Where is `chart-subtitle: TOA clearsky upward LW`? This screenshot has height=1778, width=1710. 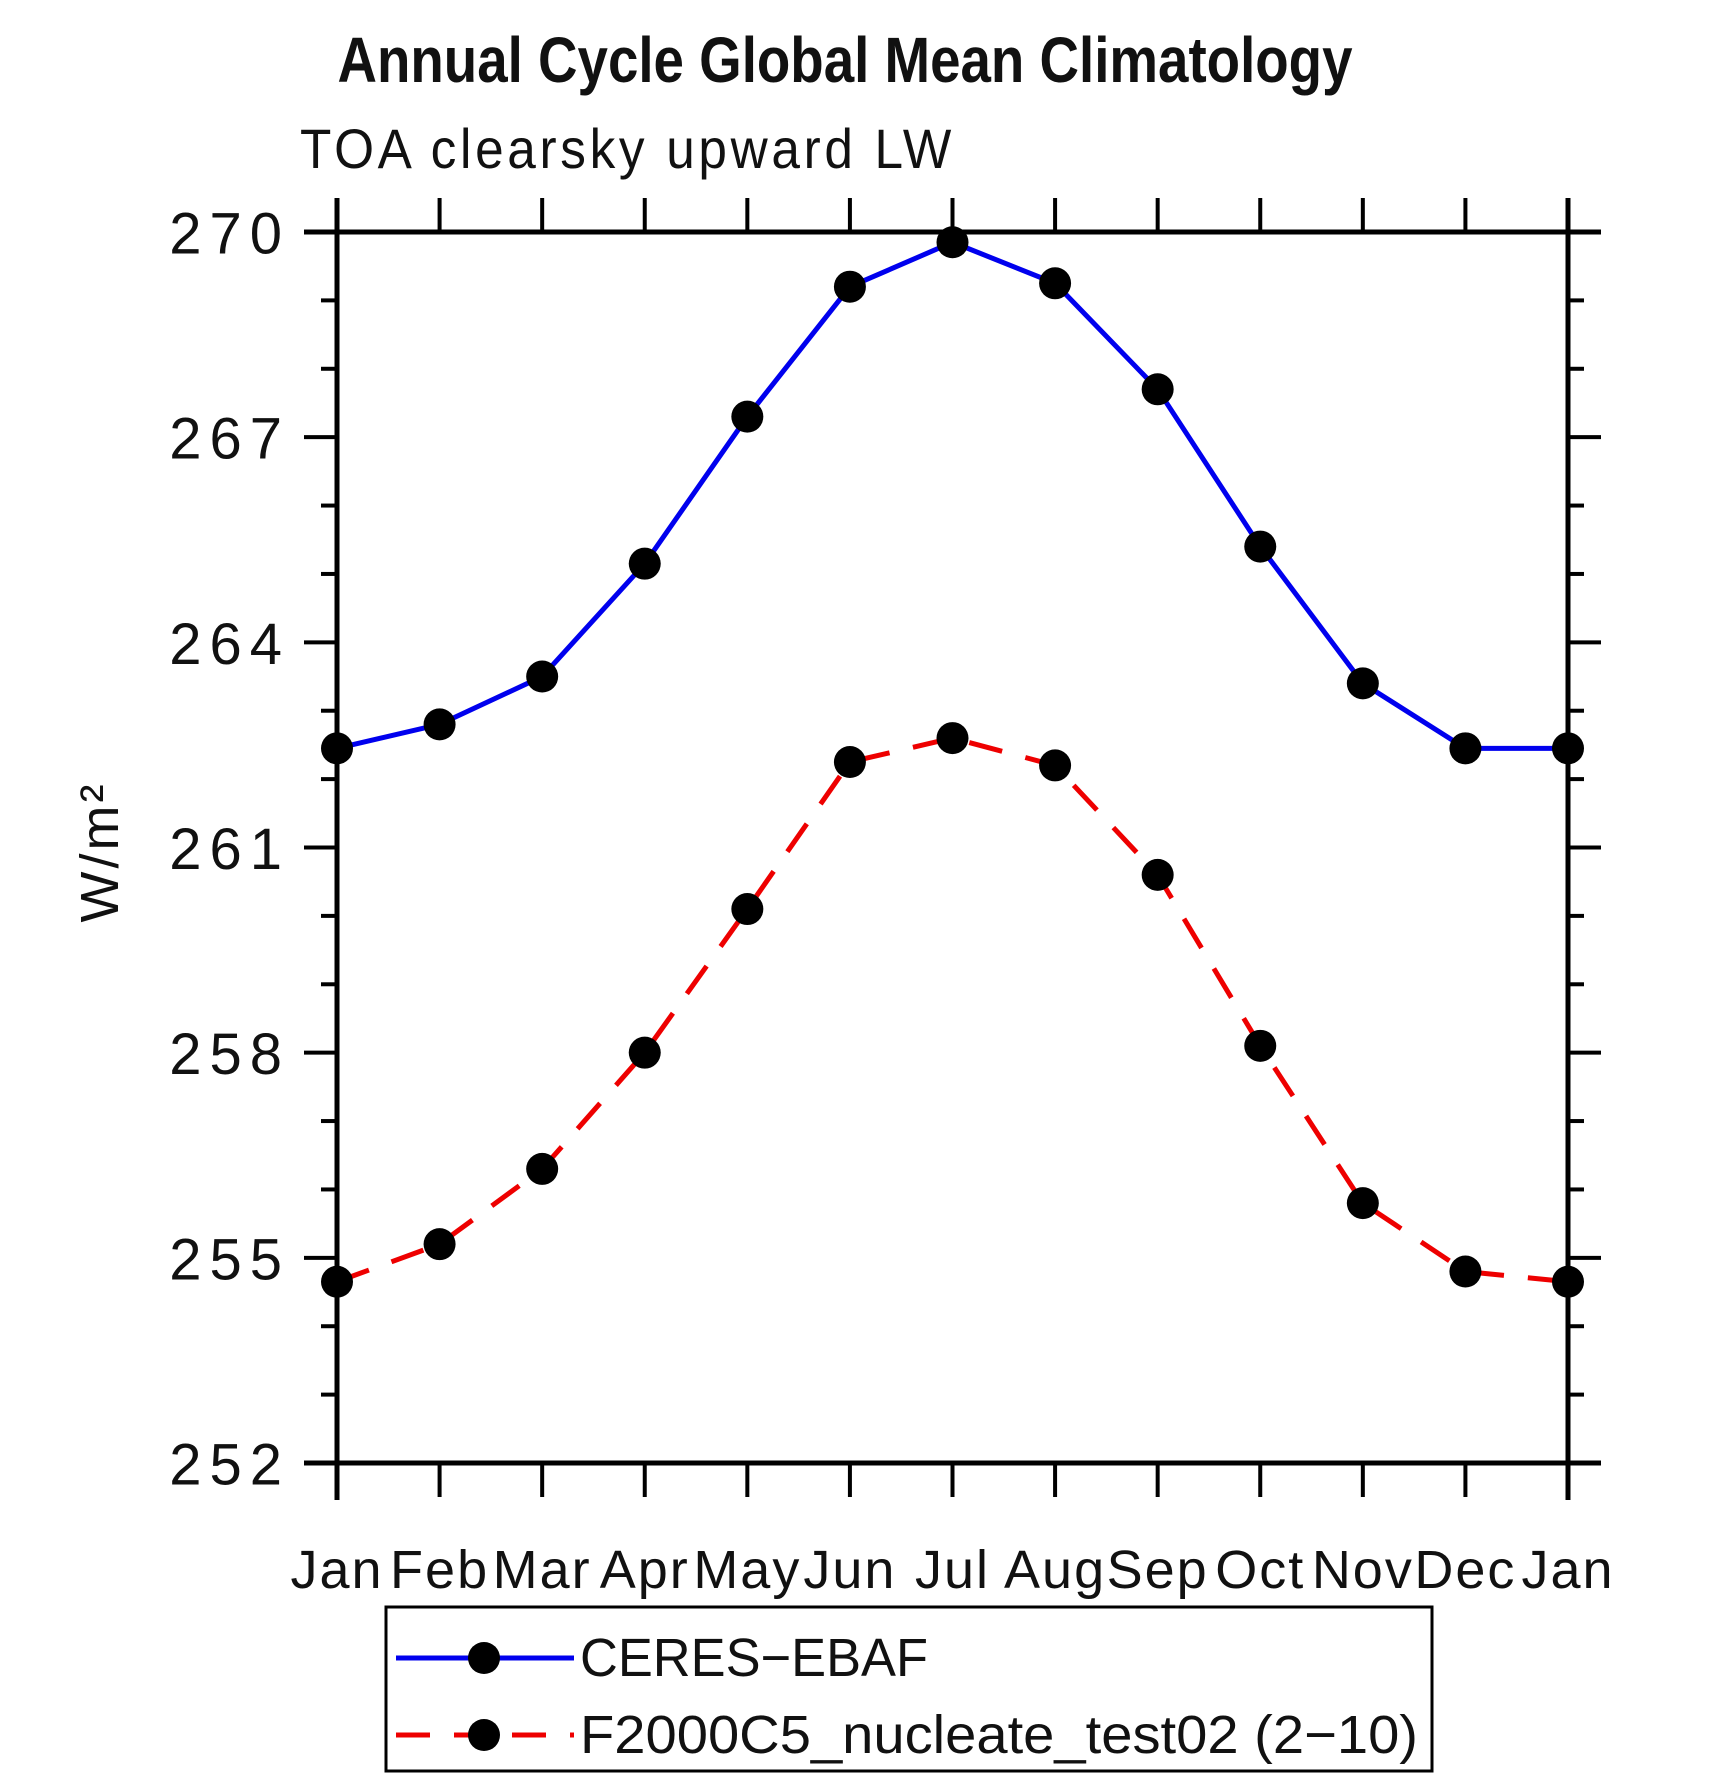
chart-subtitle: TOA clearsky upward LW is located at coordinates (627, 148).